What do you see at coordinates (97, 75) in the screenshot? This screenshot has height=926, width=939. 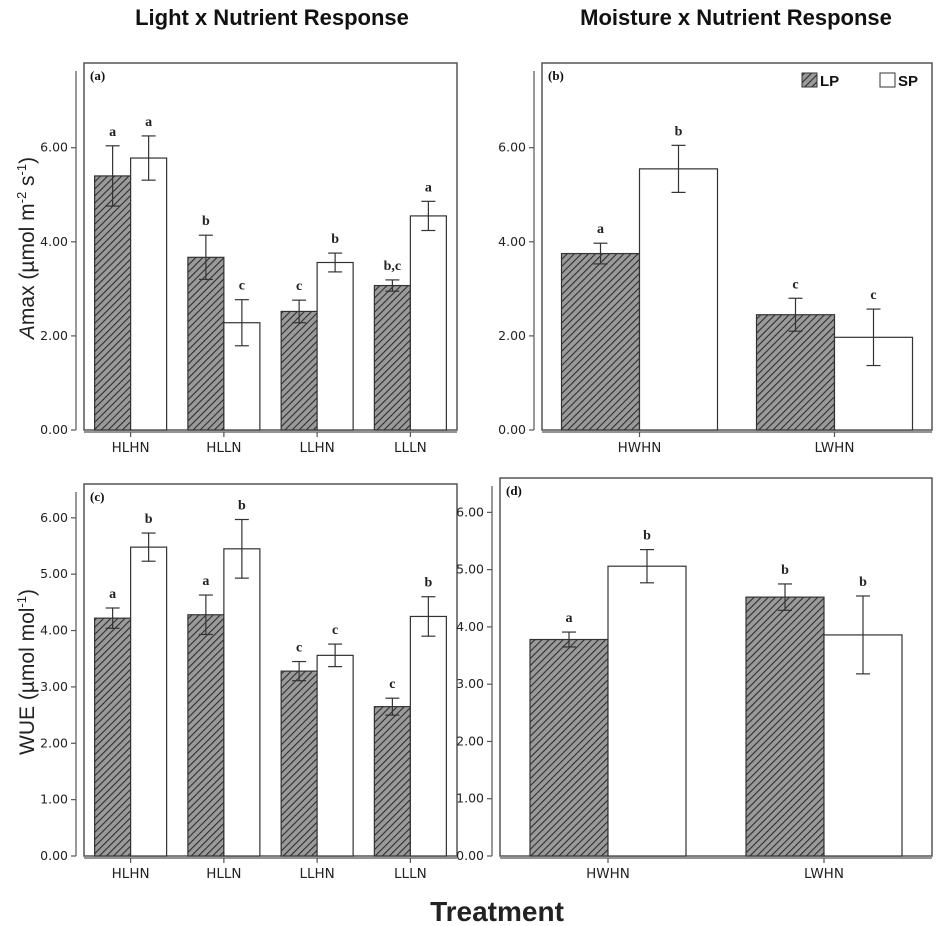 I see `panel-letter: (a)` at bounding box center [97, 75].